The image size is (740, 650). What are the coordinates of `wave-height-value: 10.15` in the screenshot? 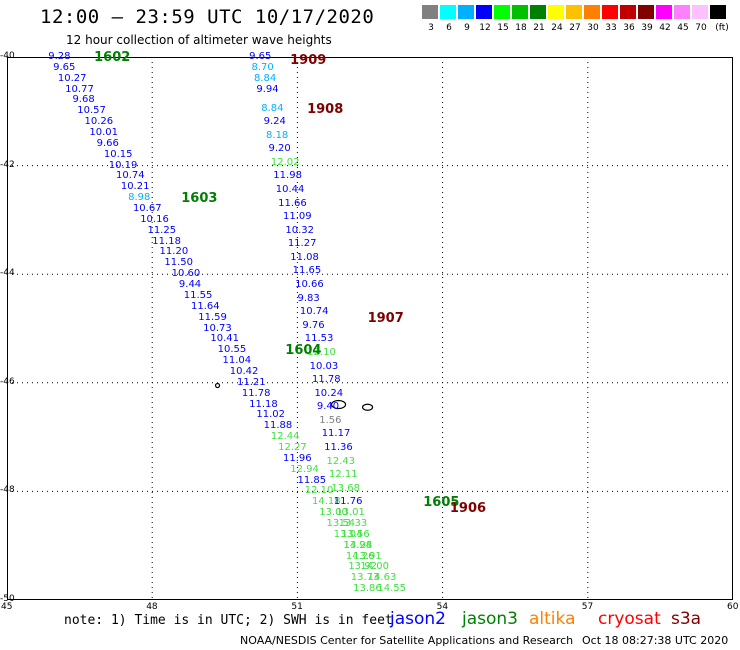 It's located at (118, 154).